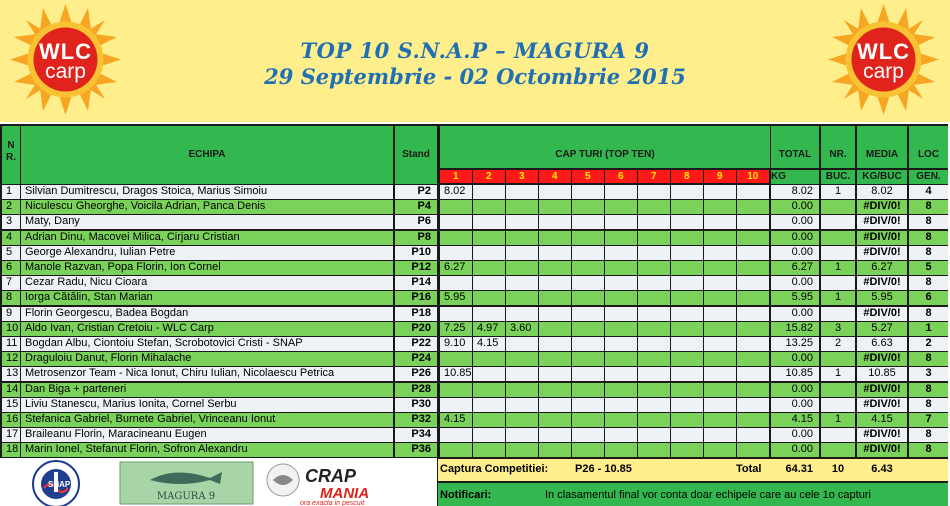 The width and height of the screenshot is (950, 506). Describe the element at coordinates (621, 176) in the screenshot. I see `cap-number-header: 6` at that location.